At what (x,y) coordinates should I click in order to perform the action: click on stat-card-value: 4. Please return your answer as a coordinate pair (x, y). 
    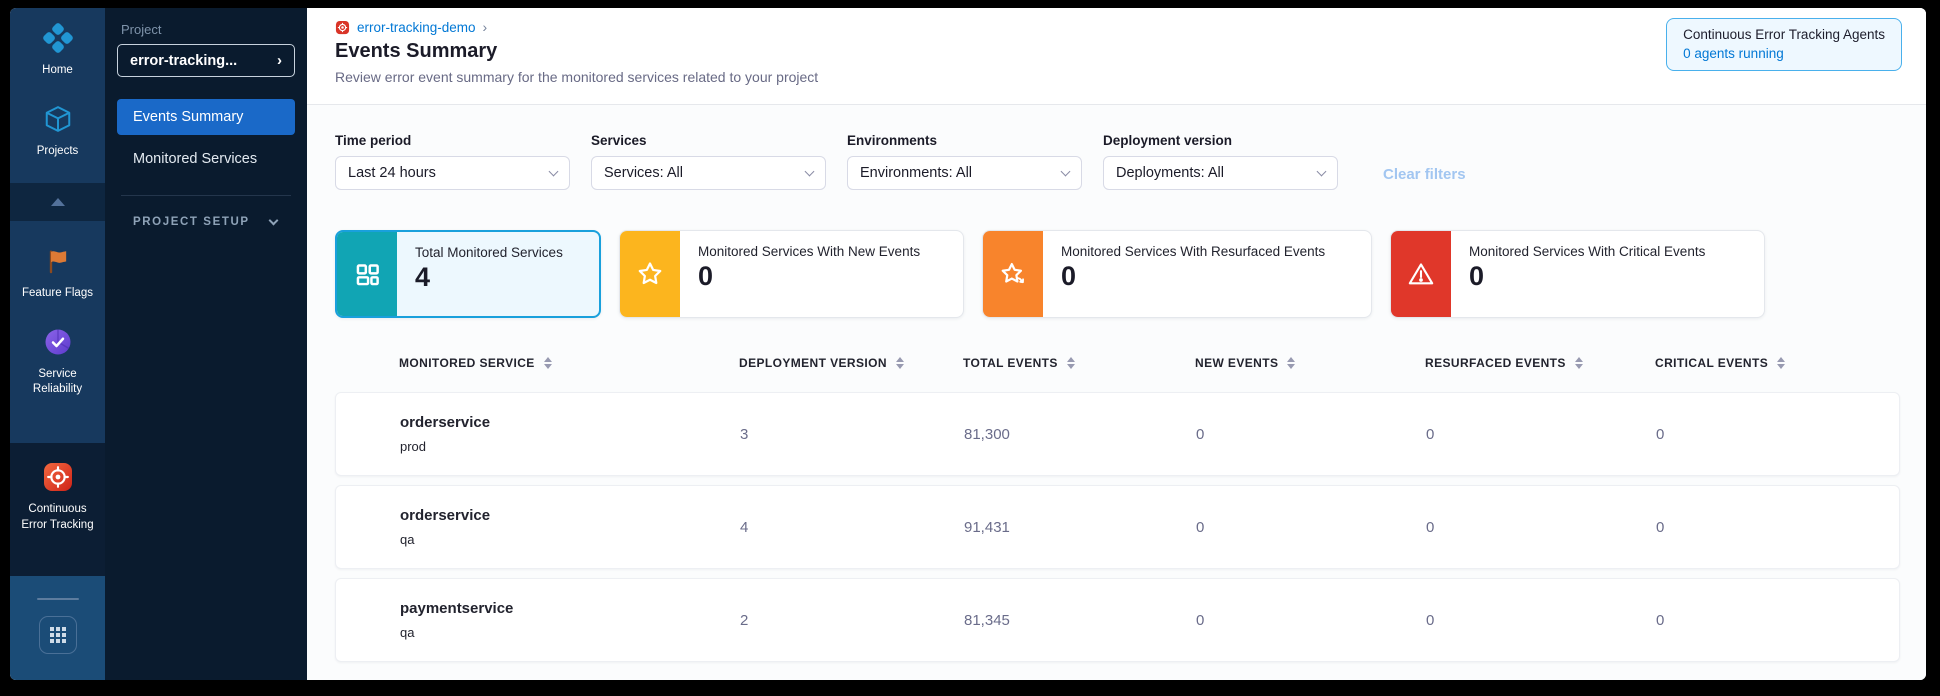
    Looking at the image, I should click on (423, 277).